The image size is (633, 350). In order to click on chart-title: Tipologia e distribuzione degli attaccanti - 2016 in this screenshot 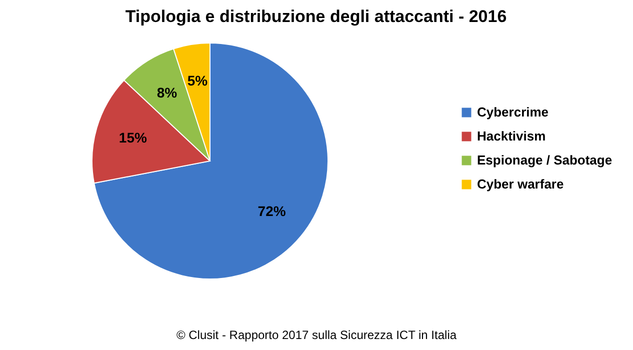, I will do `click(316, 16)`.